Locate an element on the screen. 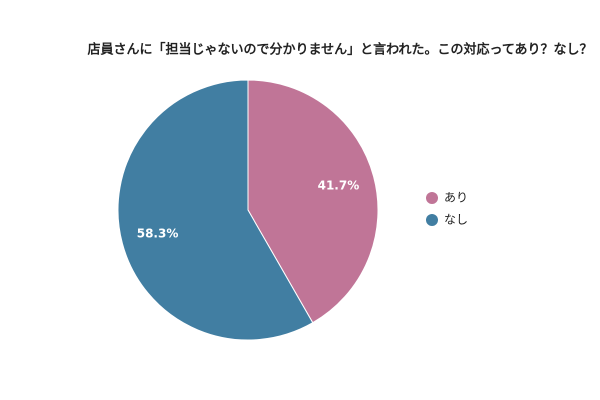 Image resolution: width=600 pixels, height=400 pixels. data-label: 41.7% is located at coordinates (339, 185).